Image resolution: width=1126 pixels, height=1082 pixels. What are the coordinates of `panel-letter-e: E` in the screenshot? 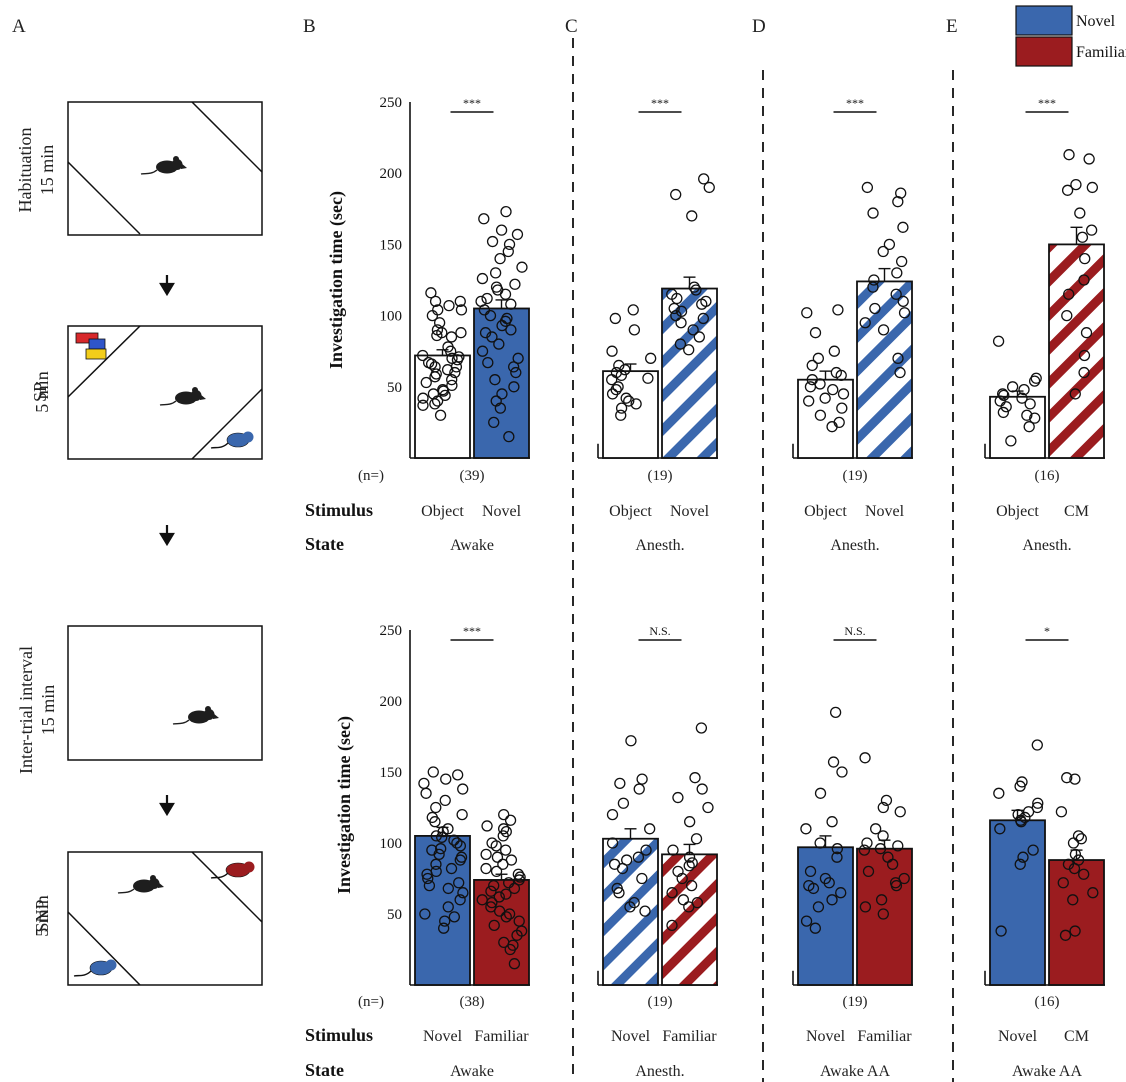 It's located at (952, 26).